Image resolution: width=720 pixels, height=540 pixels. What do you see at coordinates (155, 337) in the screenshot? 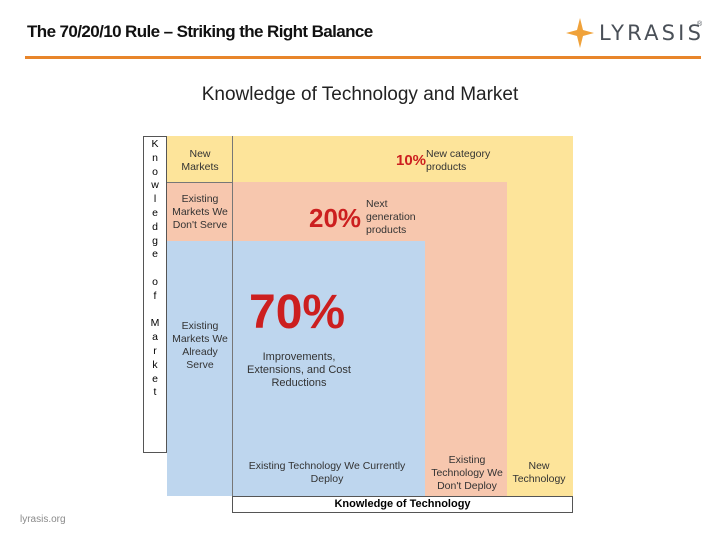
I see `y-letter: a` at bounding box center [155, 337].